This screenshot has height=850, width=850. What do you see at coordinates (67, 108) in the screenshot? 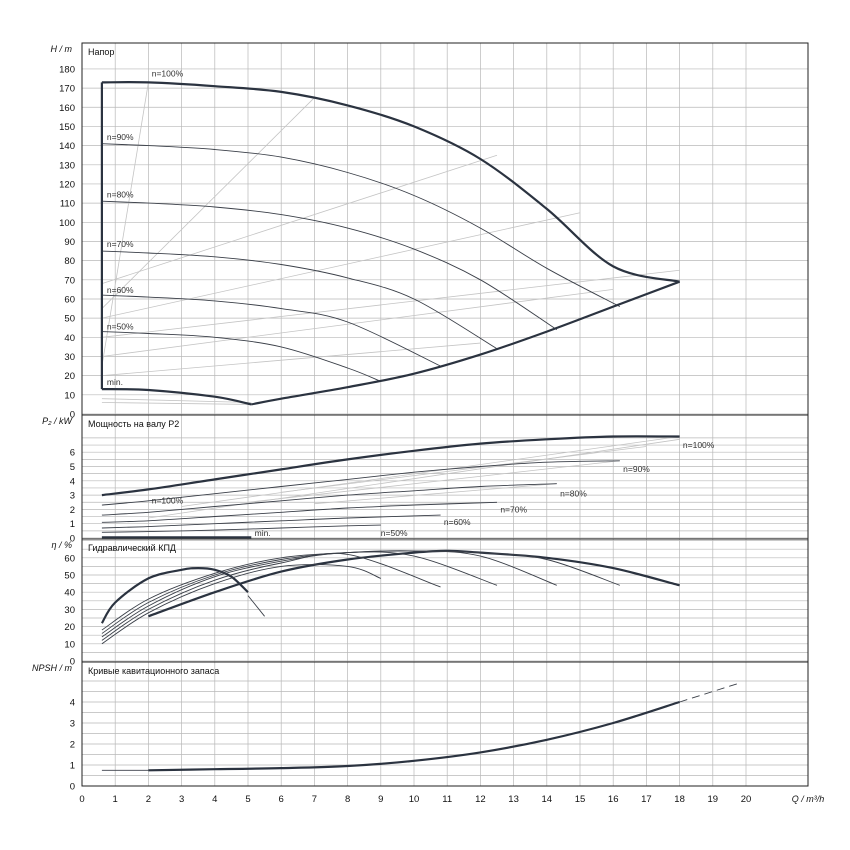
I see `y-tick-label: 160` at bounding box center [67, 108].